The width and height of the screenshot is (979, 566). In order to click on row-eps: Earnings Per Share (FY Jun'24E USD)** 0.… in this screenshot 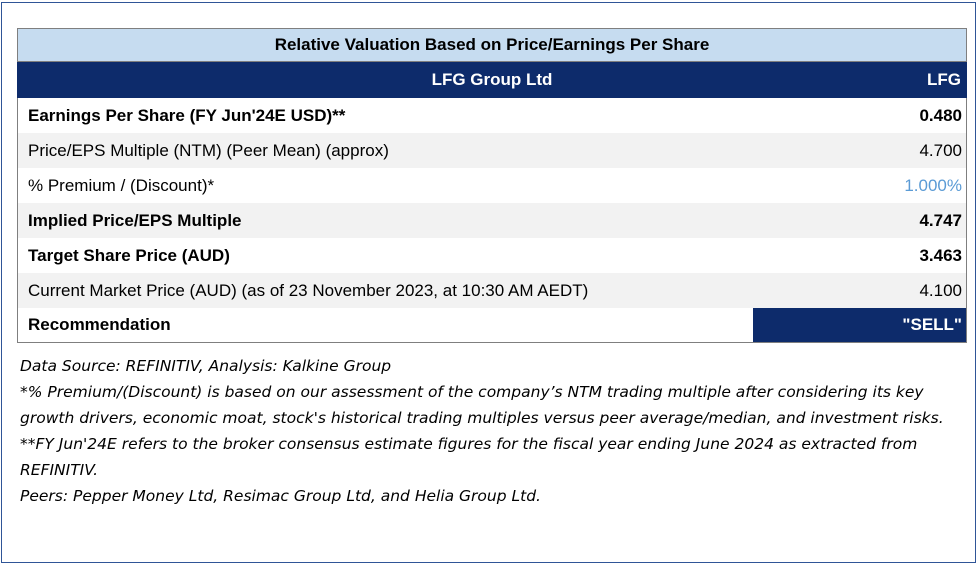, I will do `click(492, 115)`.